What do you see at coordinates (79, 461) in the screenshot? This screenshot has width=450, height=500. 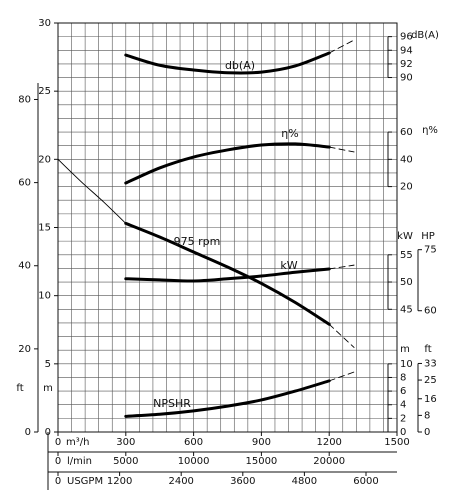 I see `flow-axis-label: l/min` at bounding box center [79, 461].